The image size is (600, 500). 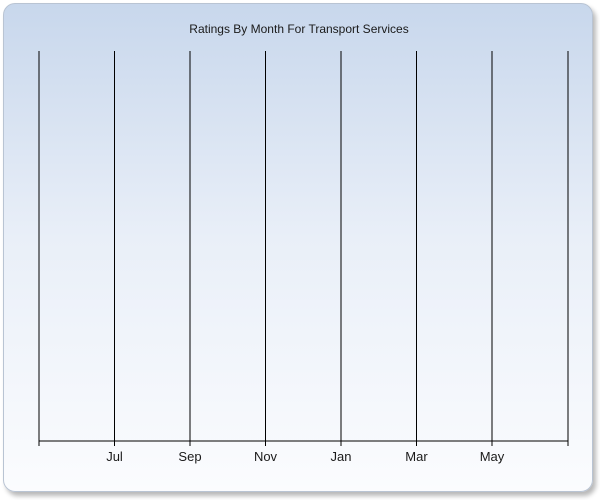 What do you see at coordinates (114, 456) in the screenshot?
I see `x-tick-label-jul: Jul` at bounding box center [114, 456].